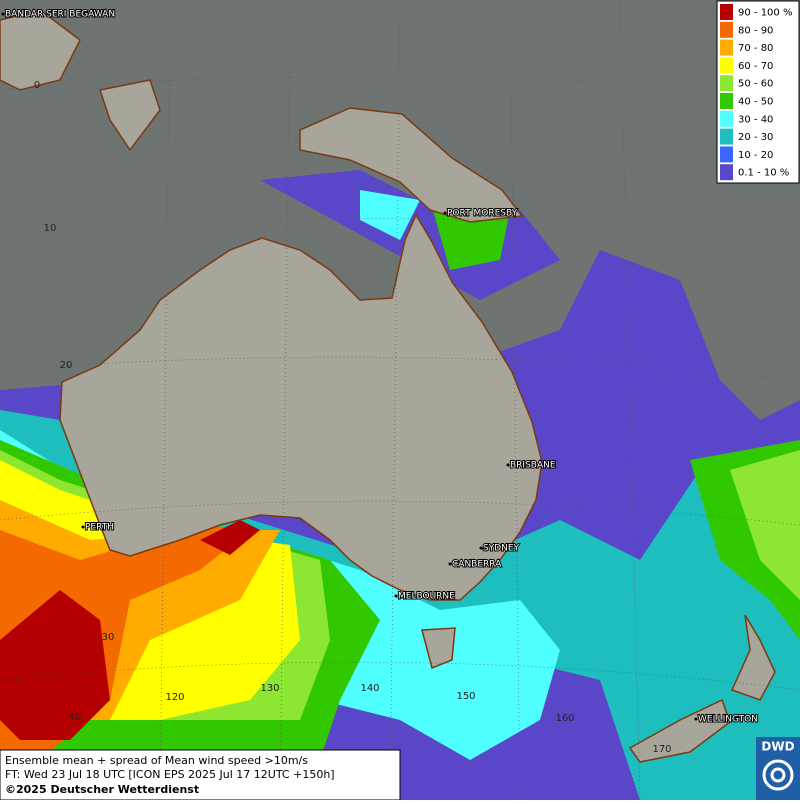 This screenshot has width=800, height=804. What do you see at coordinates (482, 214) in the screenshot?
I see `city-label: PORT MORESBY` at bounding box center [482, 214].